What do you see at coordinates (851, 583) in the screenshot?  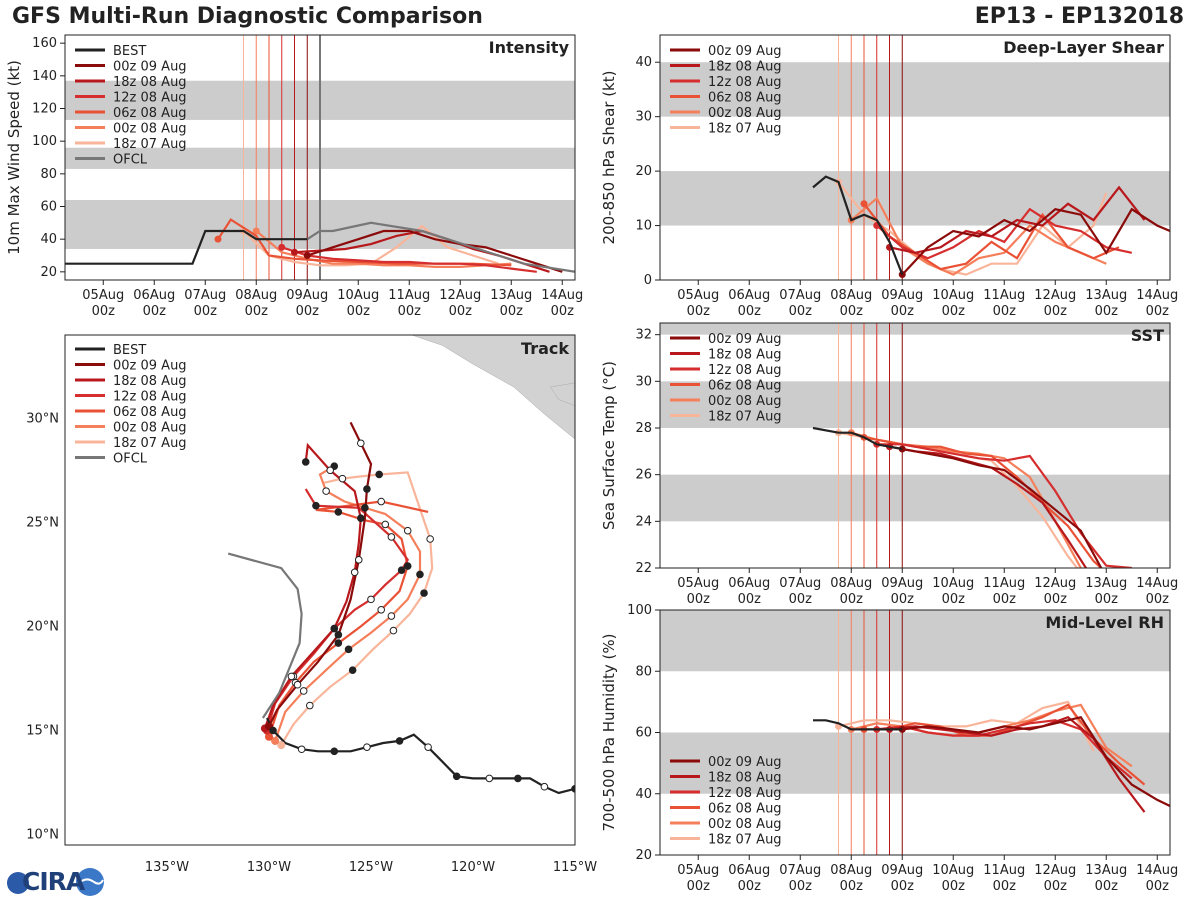 I see `sst-xtick-date: 08Aug` at bounding box center [851, 583].